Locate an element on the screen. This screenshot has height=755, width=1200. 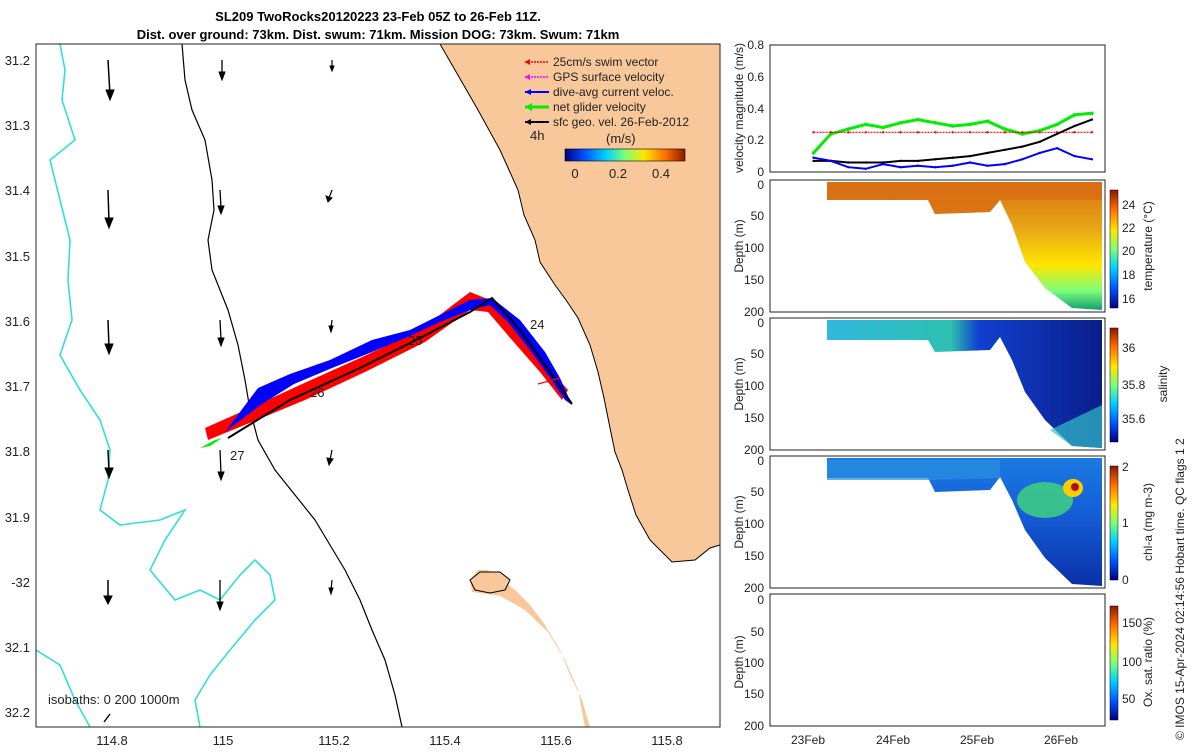
temp-cbar-tick: 18 is located at coordinates (1129, 275).